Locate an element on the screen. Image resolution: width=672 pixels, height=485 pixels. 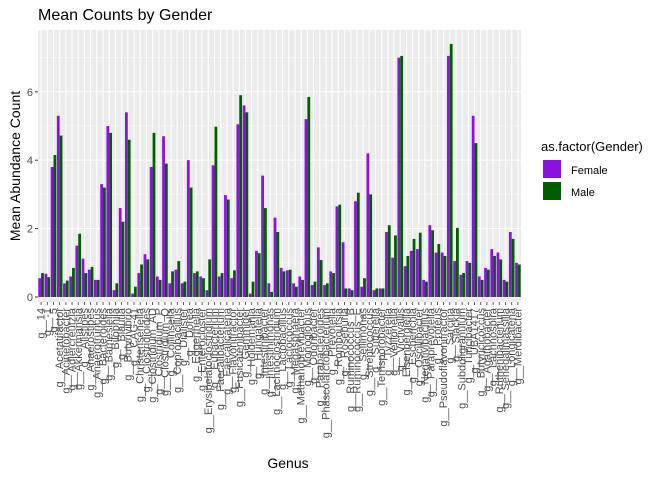
x-tick-label: g__Ruminococcus_E is located at coordinates (357, 360).